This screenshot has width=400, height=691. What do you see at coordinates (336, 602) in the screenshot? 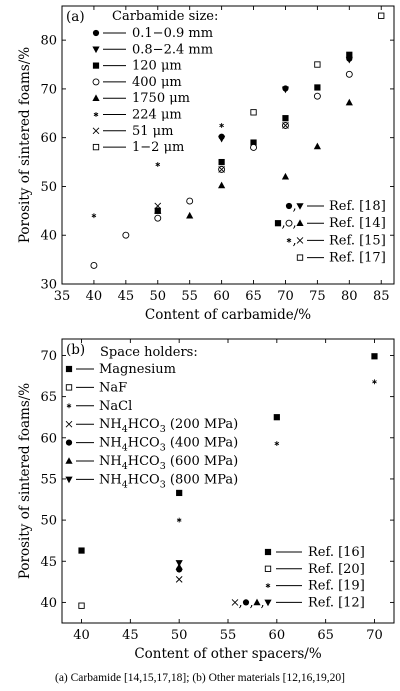
I see `ref-label: Ref. [12]` at bounding box center [336, 602].